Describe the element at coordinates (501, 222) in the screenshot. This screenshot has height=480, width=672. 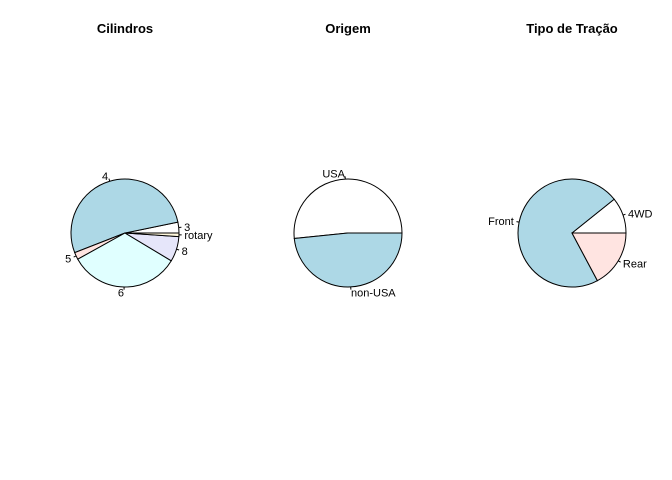
I see `pie-label-tipo-de-tra-o-front: Front` at that location.